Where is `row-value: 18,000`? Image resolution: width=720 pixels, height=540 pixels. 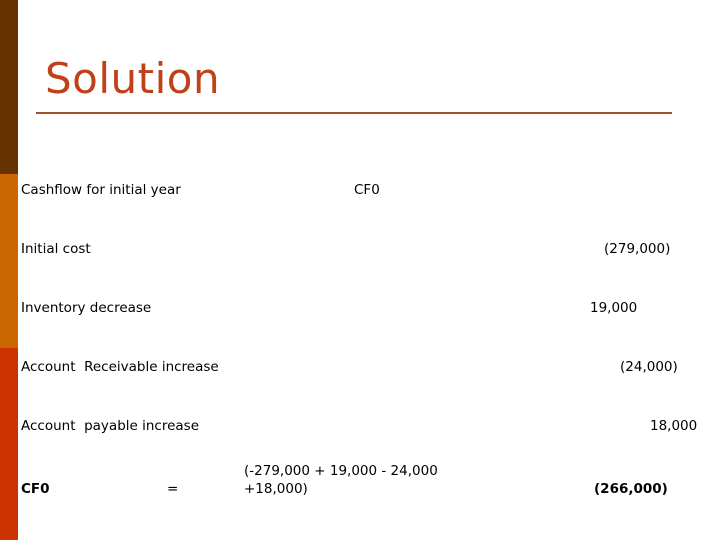
row-value: 18,000 is located at coordinates (674, 426).